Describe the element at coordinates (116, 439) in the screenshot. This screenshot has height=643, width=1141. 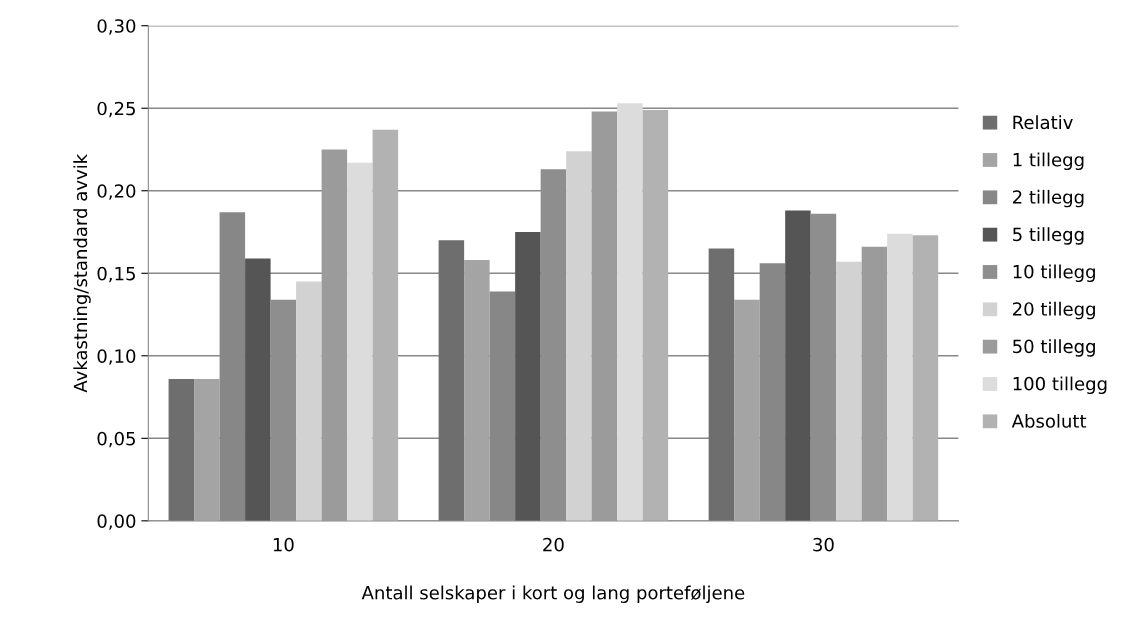
I see `y-tick-label: 0,05` at that location.